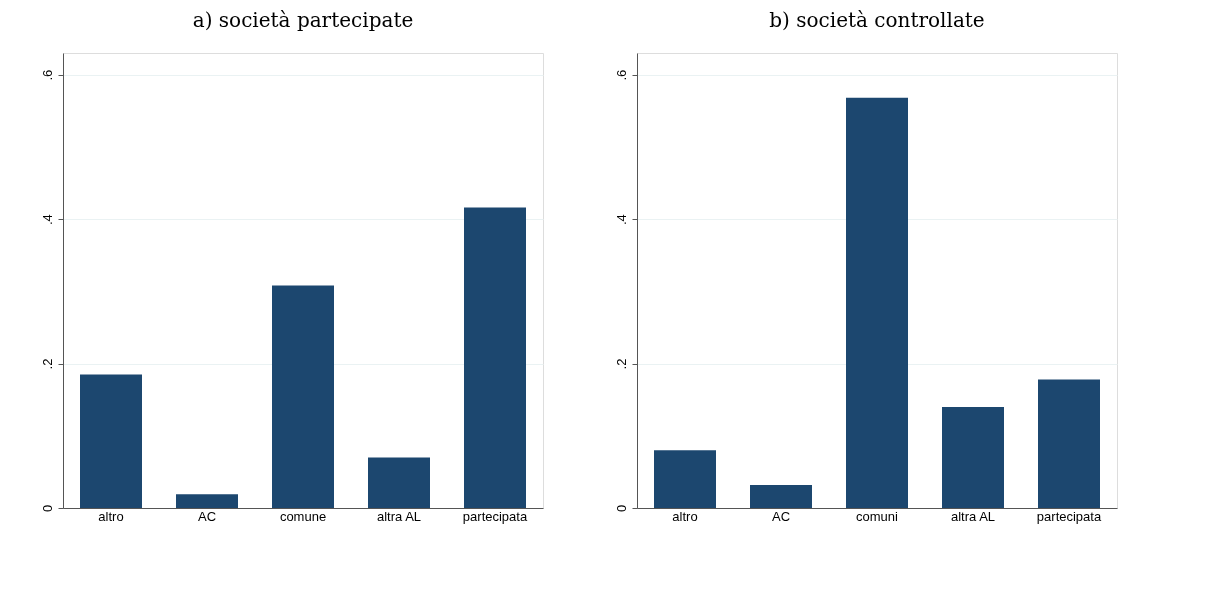 The image size is (1206, 589). I want to click on chart-title: b) società controllate, so click(877, 20).